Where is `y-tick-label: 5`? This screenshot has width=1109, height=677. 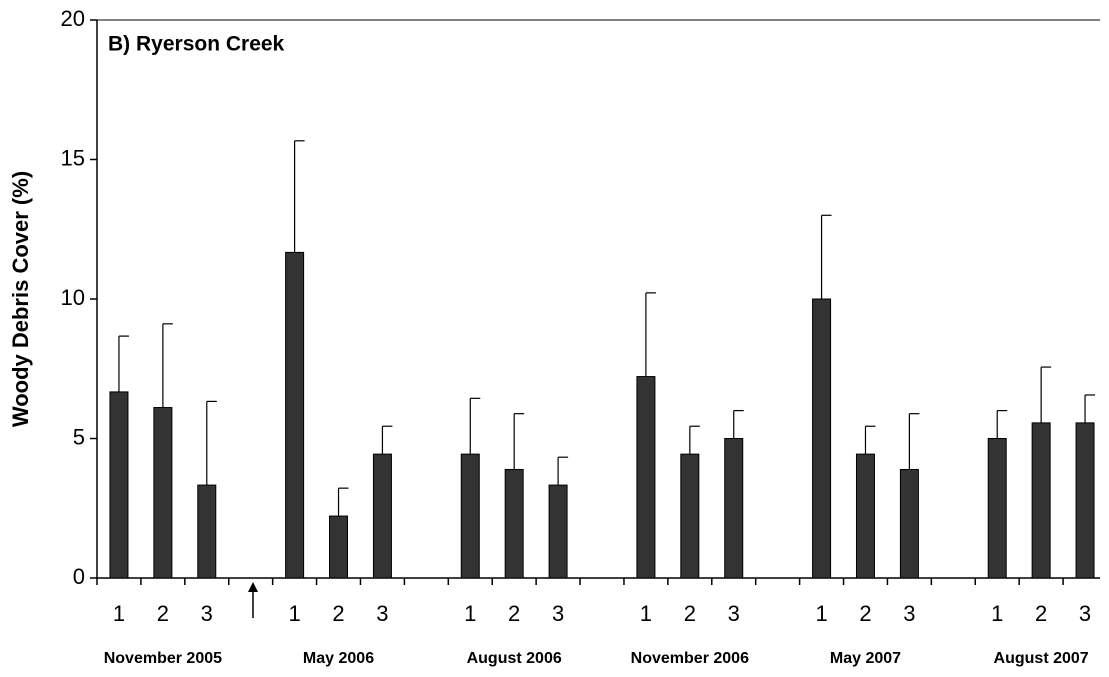
y-tick-label: 5 is located at coordinates (79, 436).